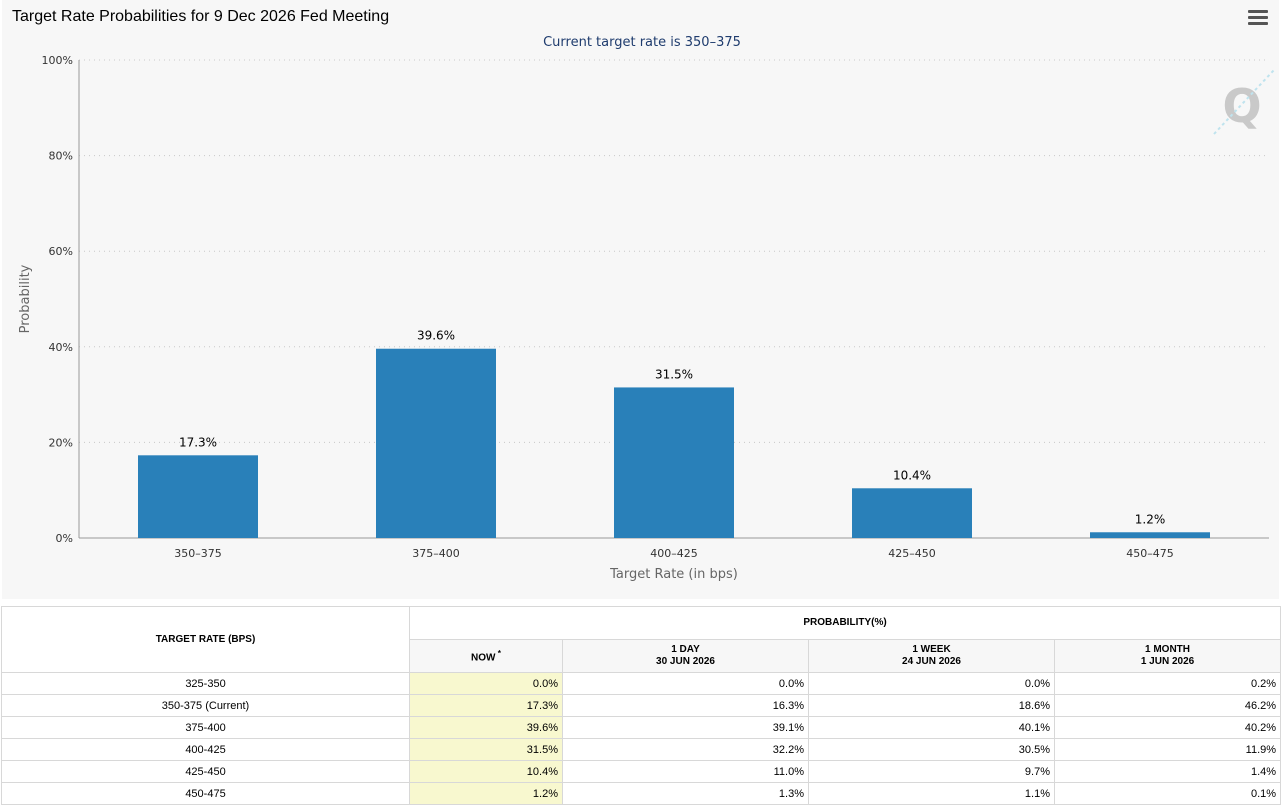 Image resolution: width=1281 pixels, height=811 pixels. What do you see at coordinates (1167, 705) in the screenshot?
I see `probability-cell: 46.2%` at bounding box center [1167, 705].